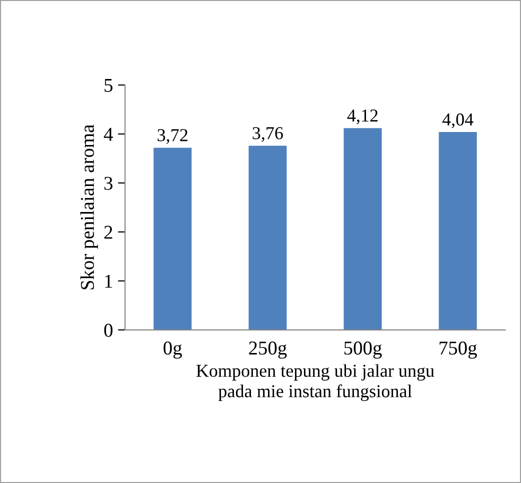 The image size is (521, 483). What do you see at coordinates (108, 134) in the screenshot?
I see `y-tick-label: 4` at bounding box center [108, 134].